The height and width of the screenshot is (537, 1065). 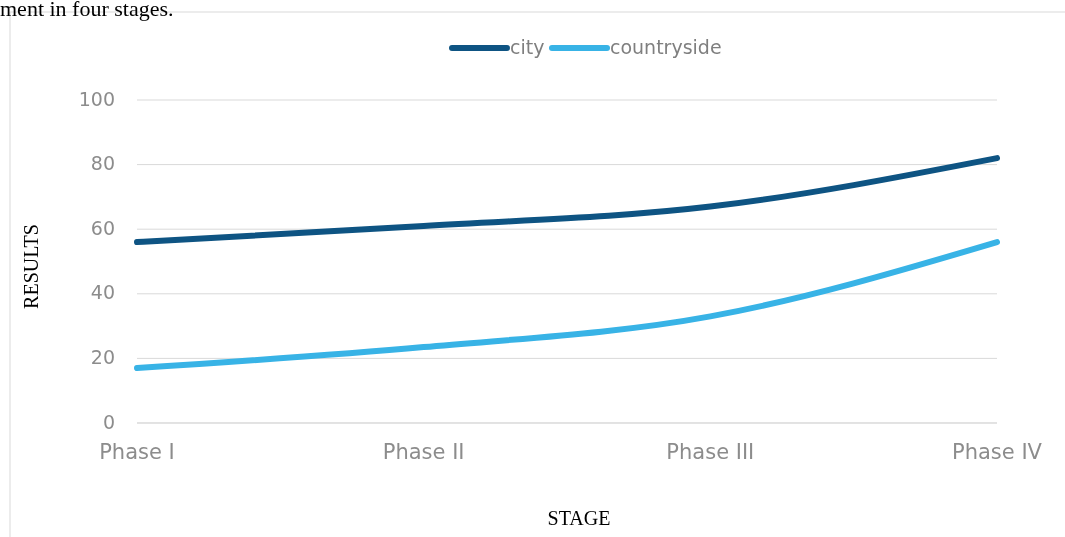 I want to click on y-tick-label: 40, so click(x=102, y=292).